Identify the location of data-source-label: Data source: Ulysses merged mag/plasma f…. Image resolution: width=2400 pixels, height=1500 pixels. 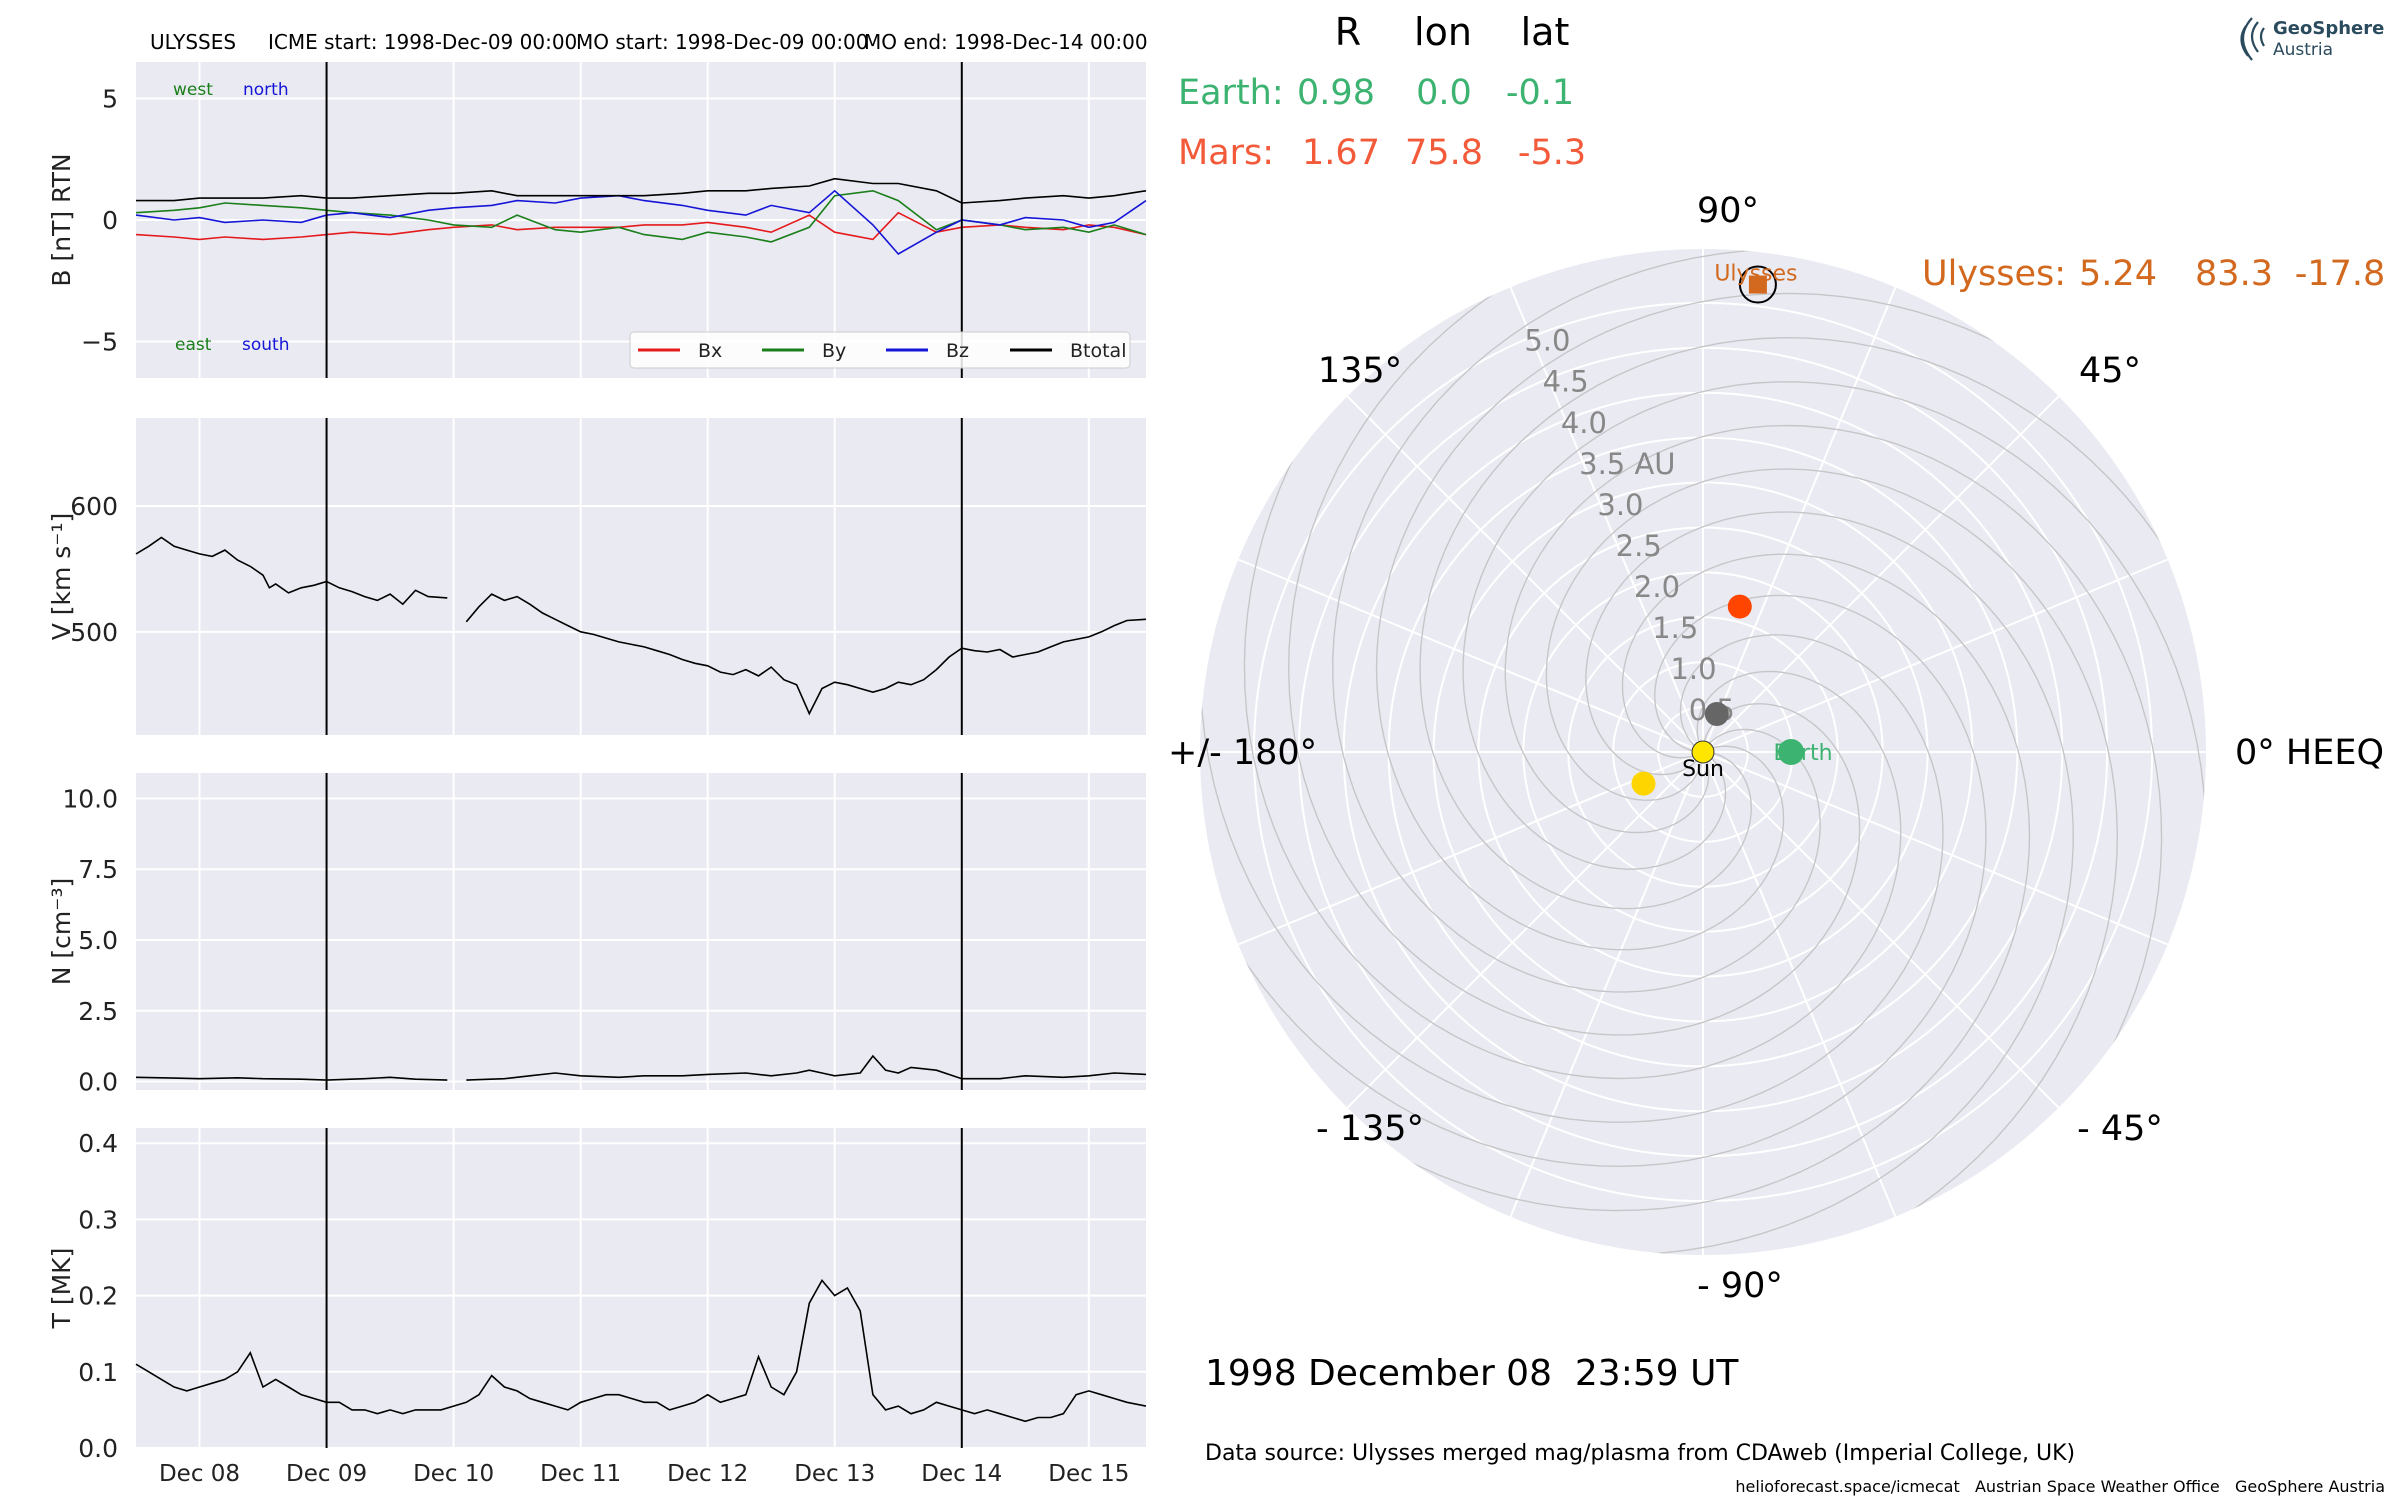
(1640, 1453).